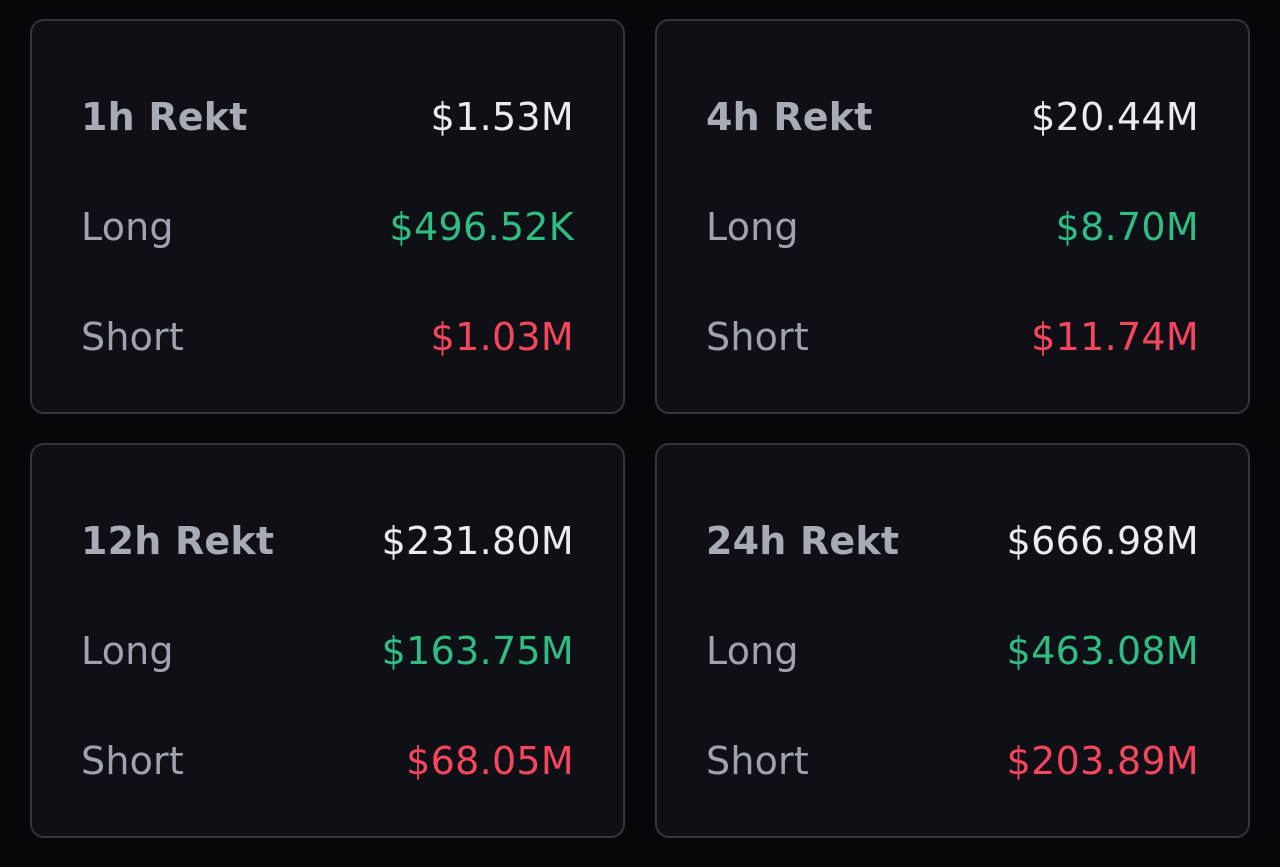 The image size is (1280, 867). I want to click on rekt-total-value: $231.80M, so click(477, 541).